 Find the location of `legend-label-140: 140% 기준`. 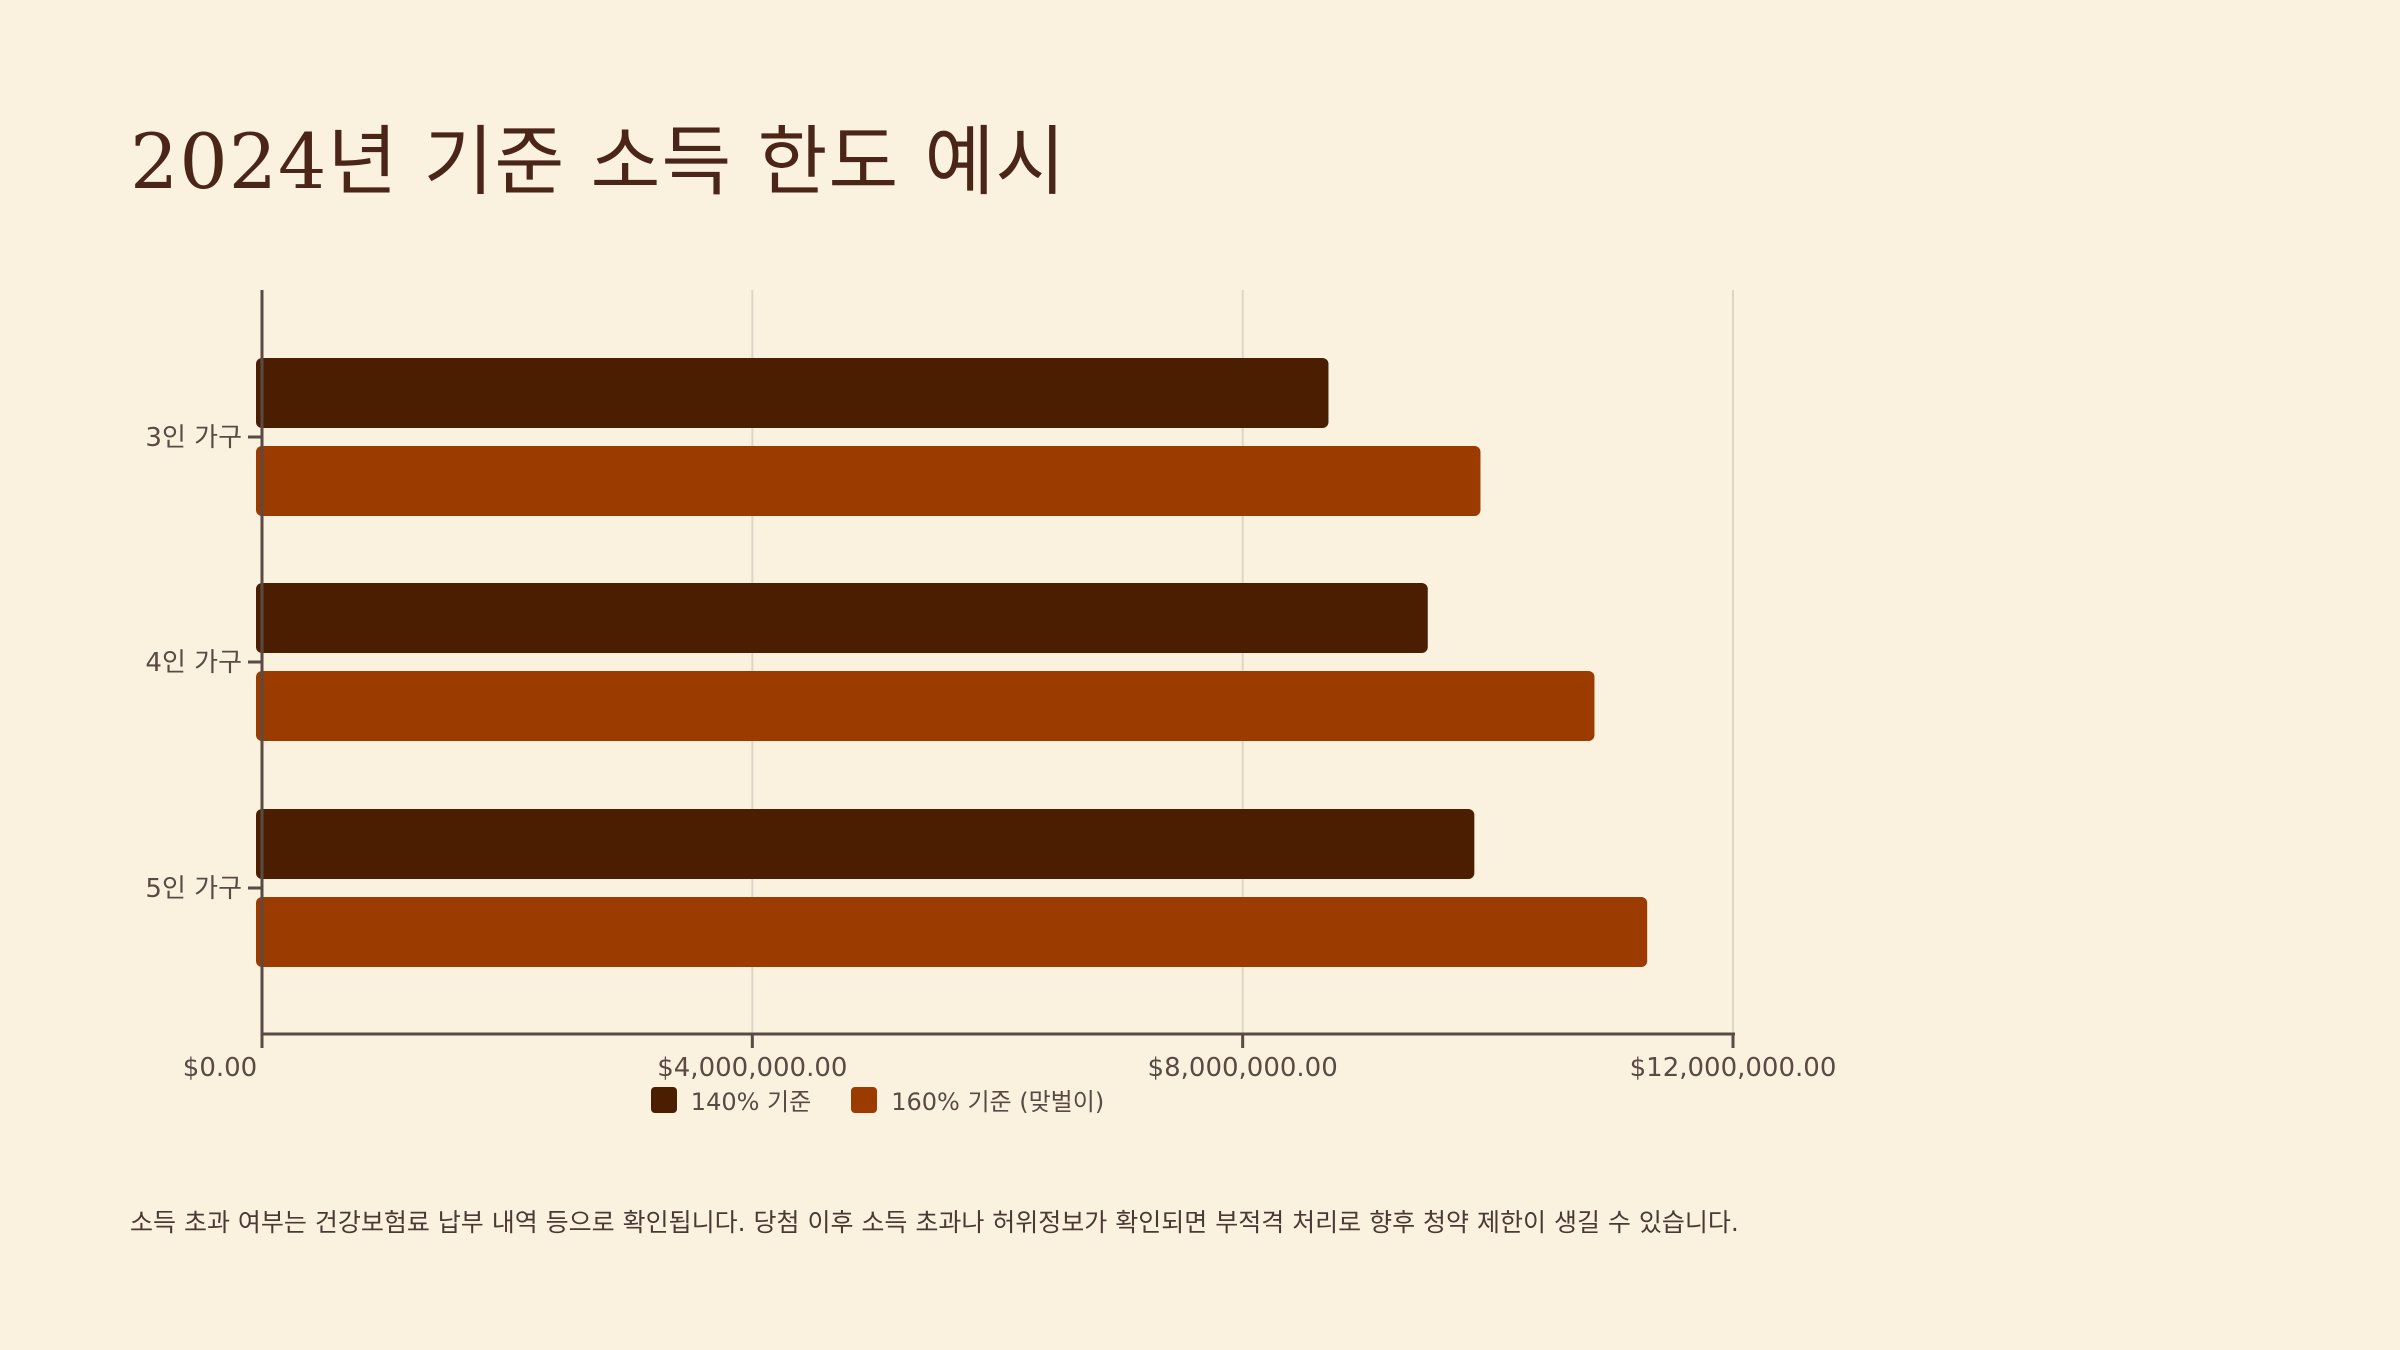

legend-label-140: 140% 기준 is located at coordinates (751, 1102).